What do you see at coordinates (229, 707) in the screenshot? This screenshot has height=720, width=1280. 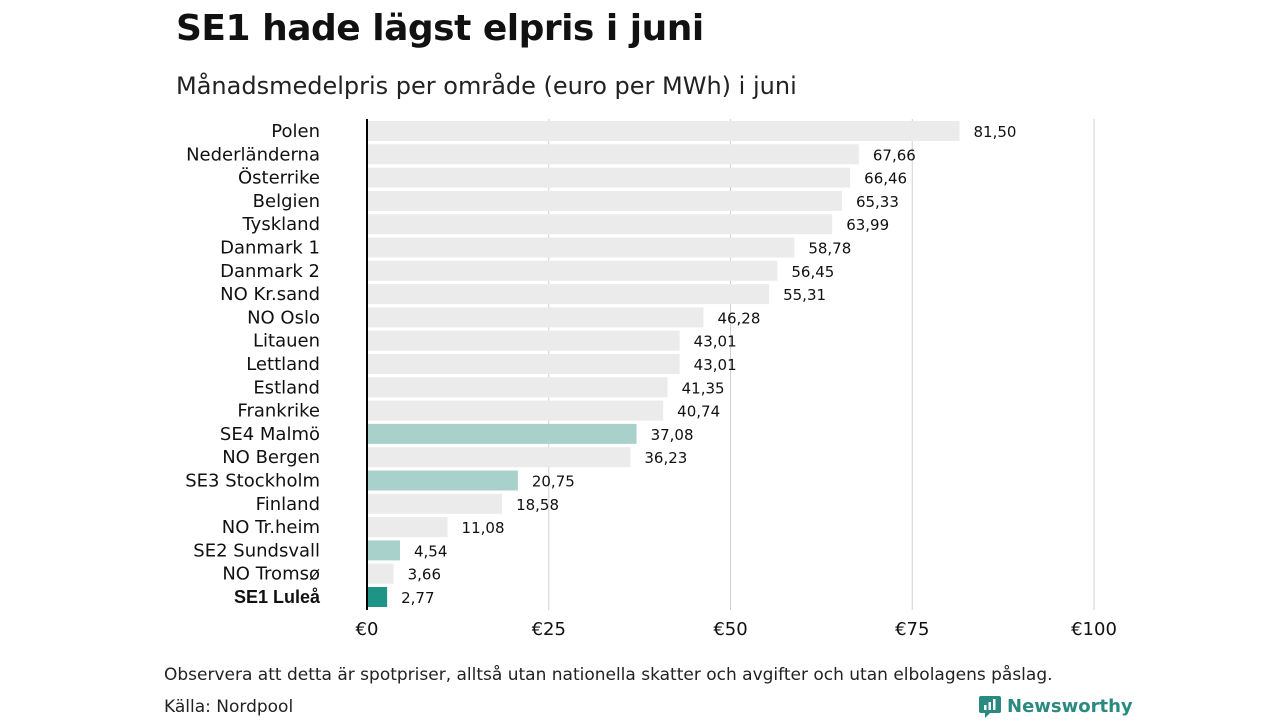 I see `source-label: Källa: Nordpool` at bounding box center [229, 707].